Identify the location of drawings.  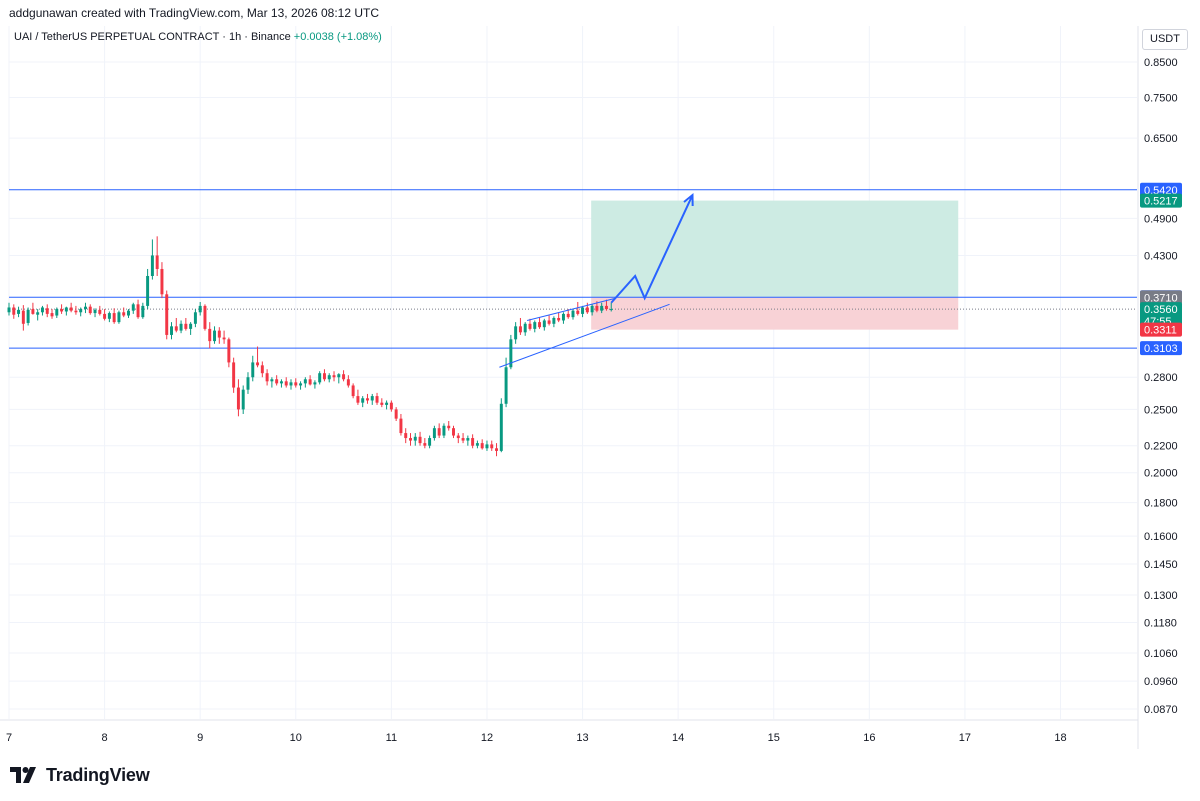
(596, 280).